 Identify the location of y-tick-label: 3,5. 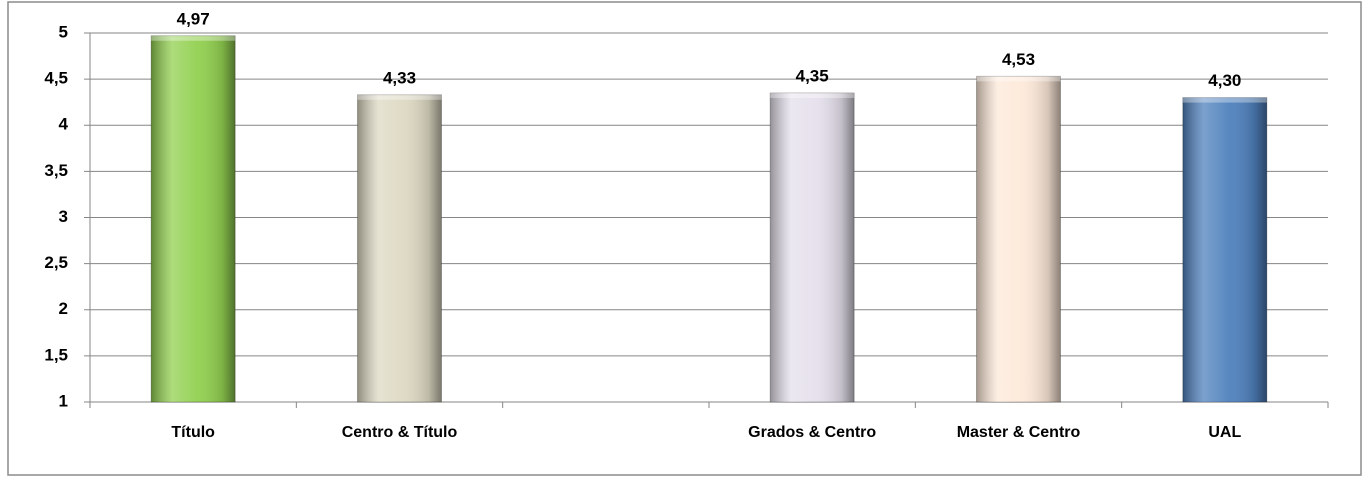
(56, 170).